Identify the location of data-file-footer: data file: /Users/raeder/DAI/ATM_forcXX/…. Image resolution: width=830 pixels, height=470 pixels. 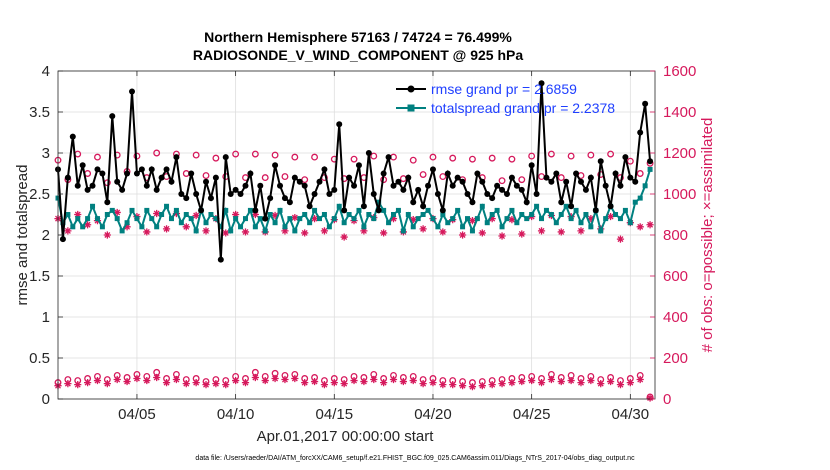
(415, 458).